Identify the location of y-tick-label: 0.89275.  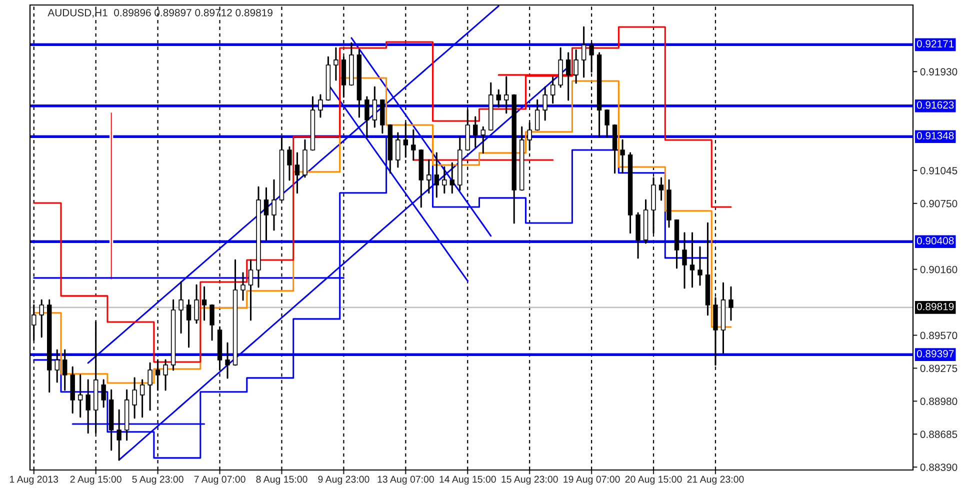
(939, 368).